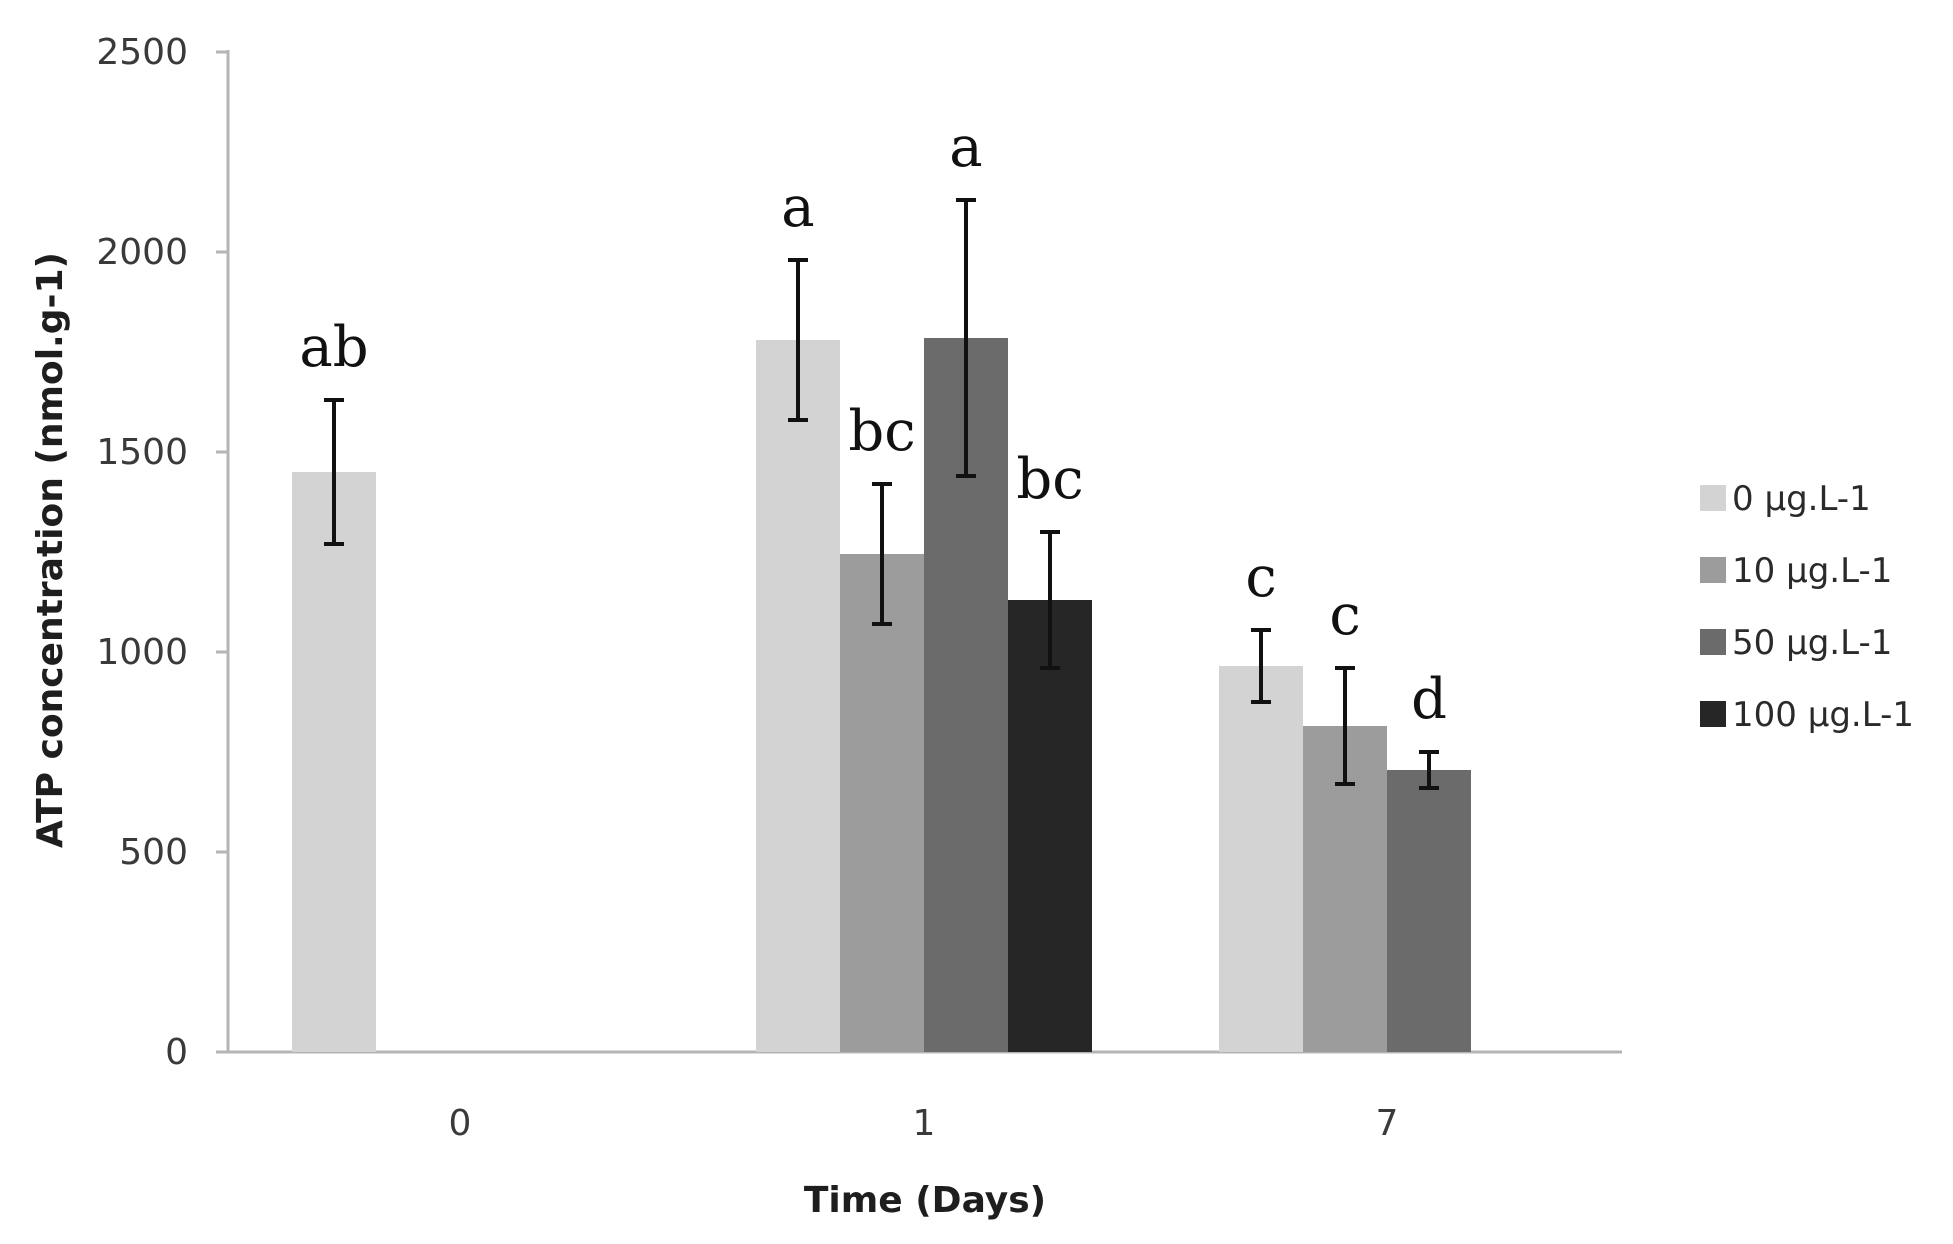  Describe the element at coordinates (1807, 607) in the screenshot. I see `chart-legend: 0 µg.L-1 10 µg.L-1 50 µg.L-1 100 µg.L-1` at that location.